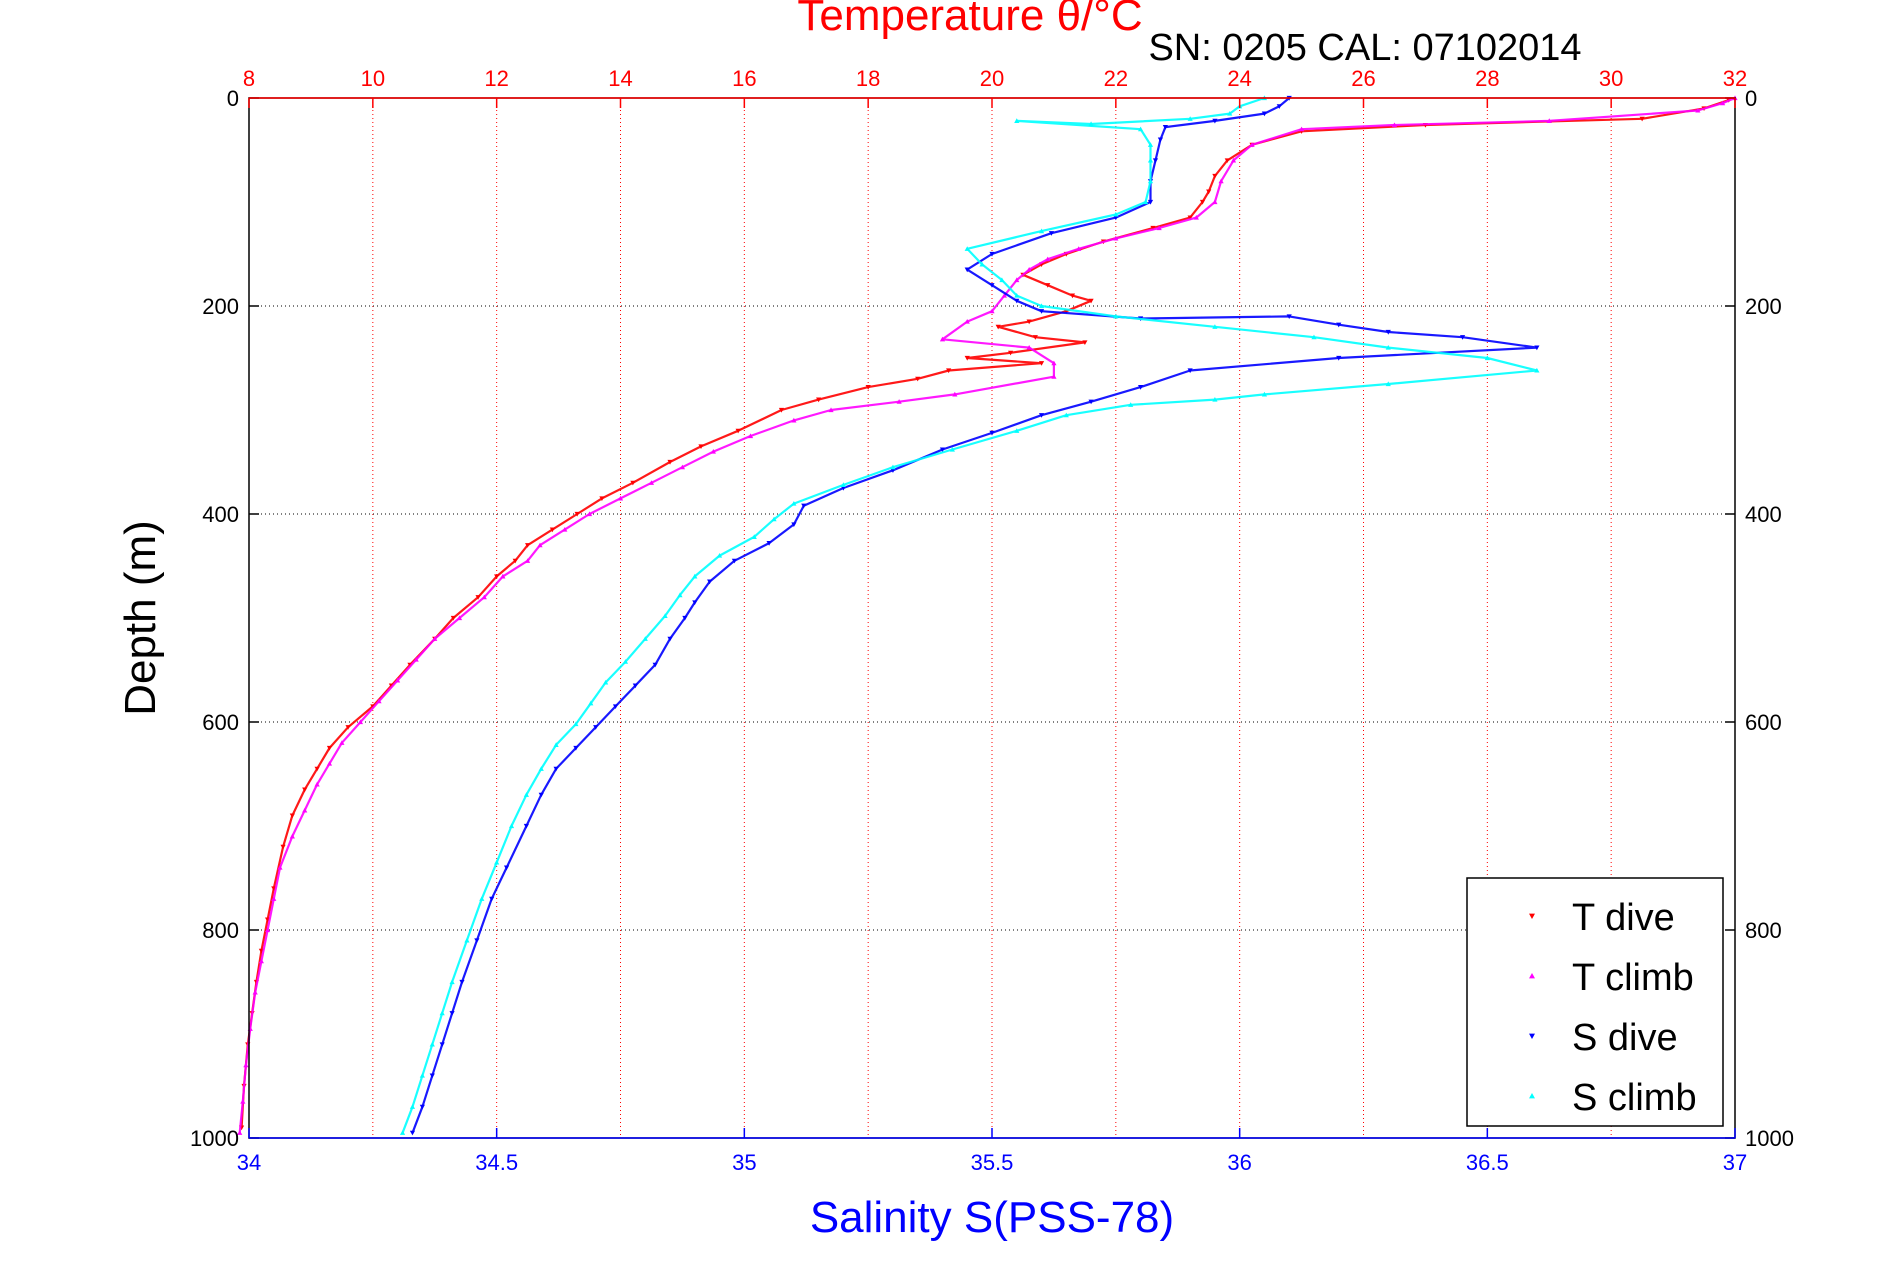 The image size is (1891, 1262). Describe the element at coordinates (969, 20) in the screenshot. I see `chart-title: Temperature θ/°C` at that location.